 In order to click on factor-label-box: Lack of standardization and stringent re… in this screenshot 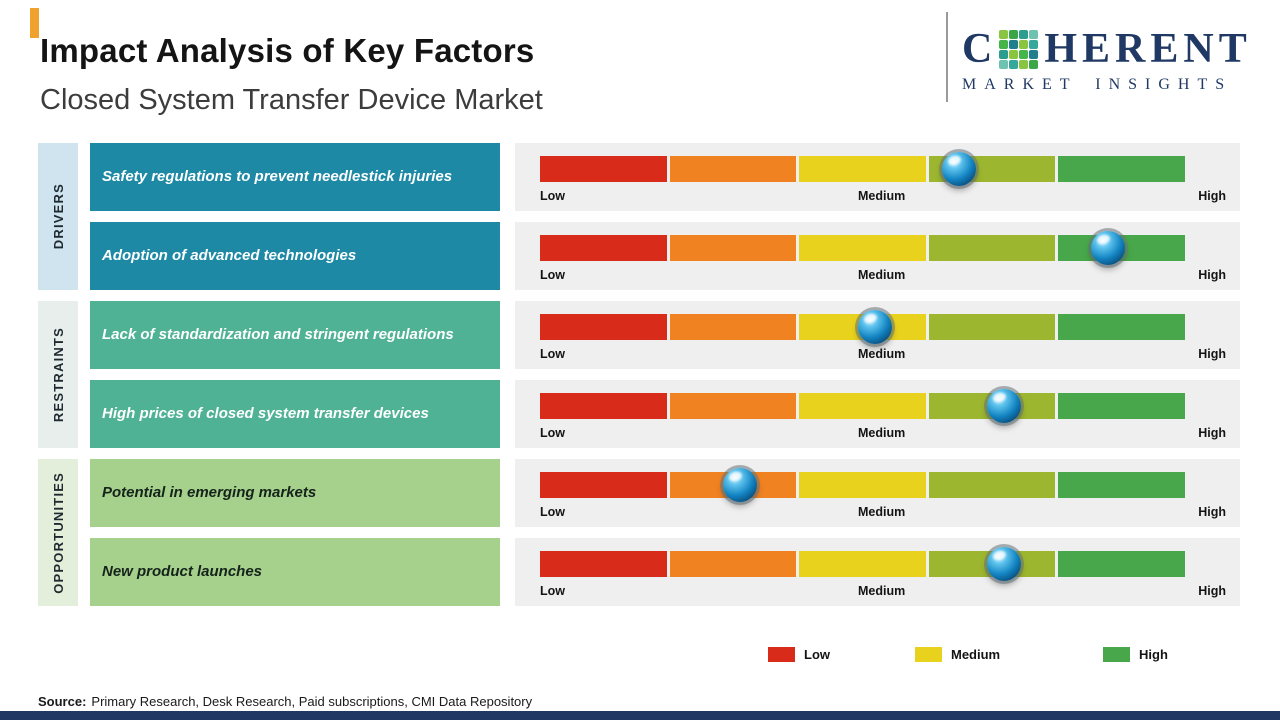, I will do `click(295, 335)`.